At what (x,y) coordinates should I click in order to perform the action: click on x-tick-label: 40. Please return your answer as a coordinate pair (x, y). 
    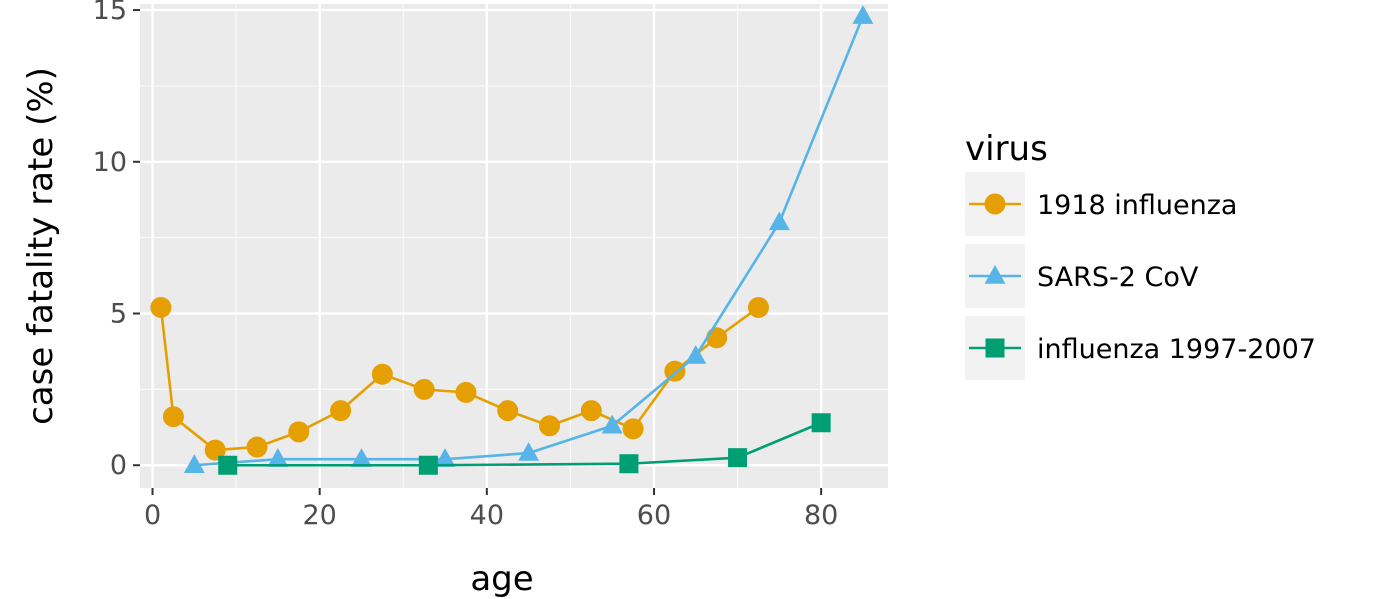
    Looking at the image, I should click on (487, 515).